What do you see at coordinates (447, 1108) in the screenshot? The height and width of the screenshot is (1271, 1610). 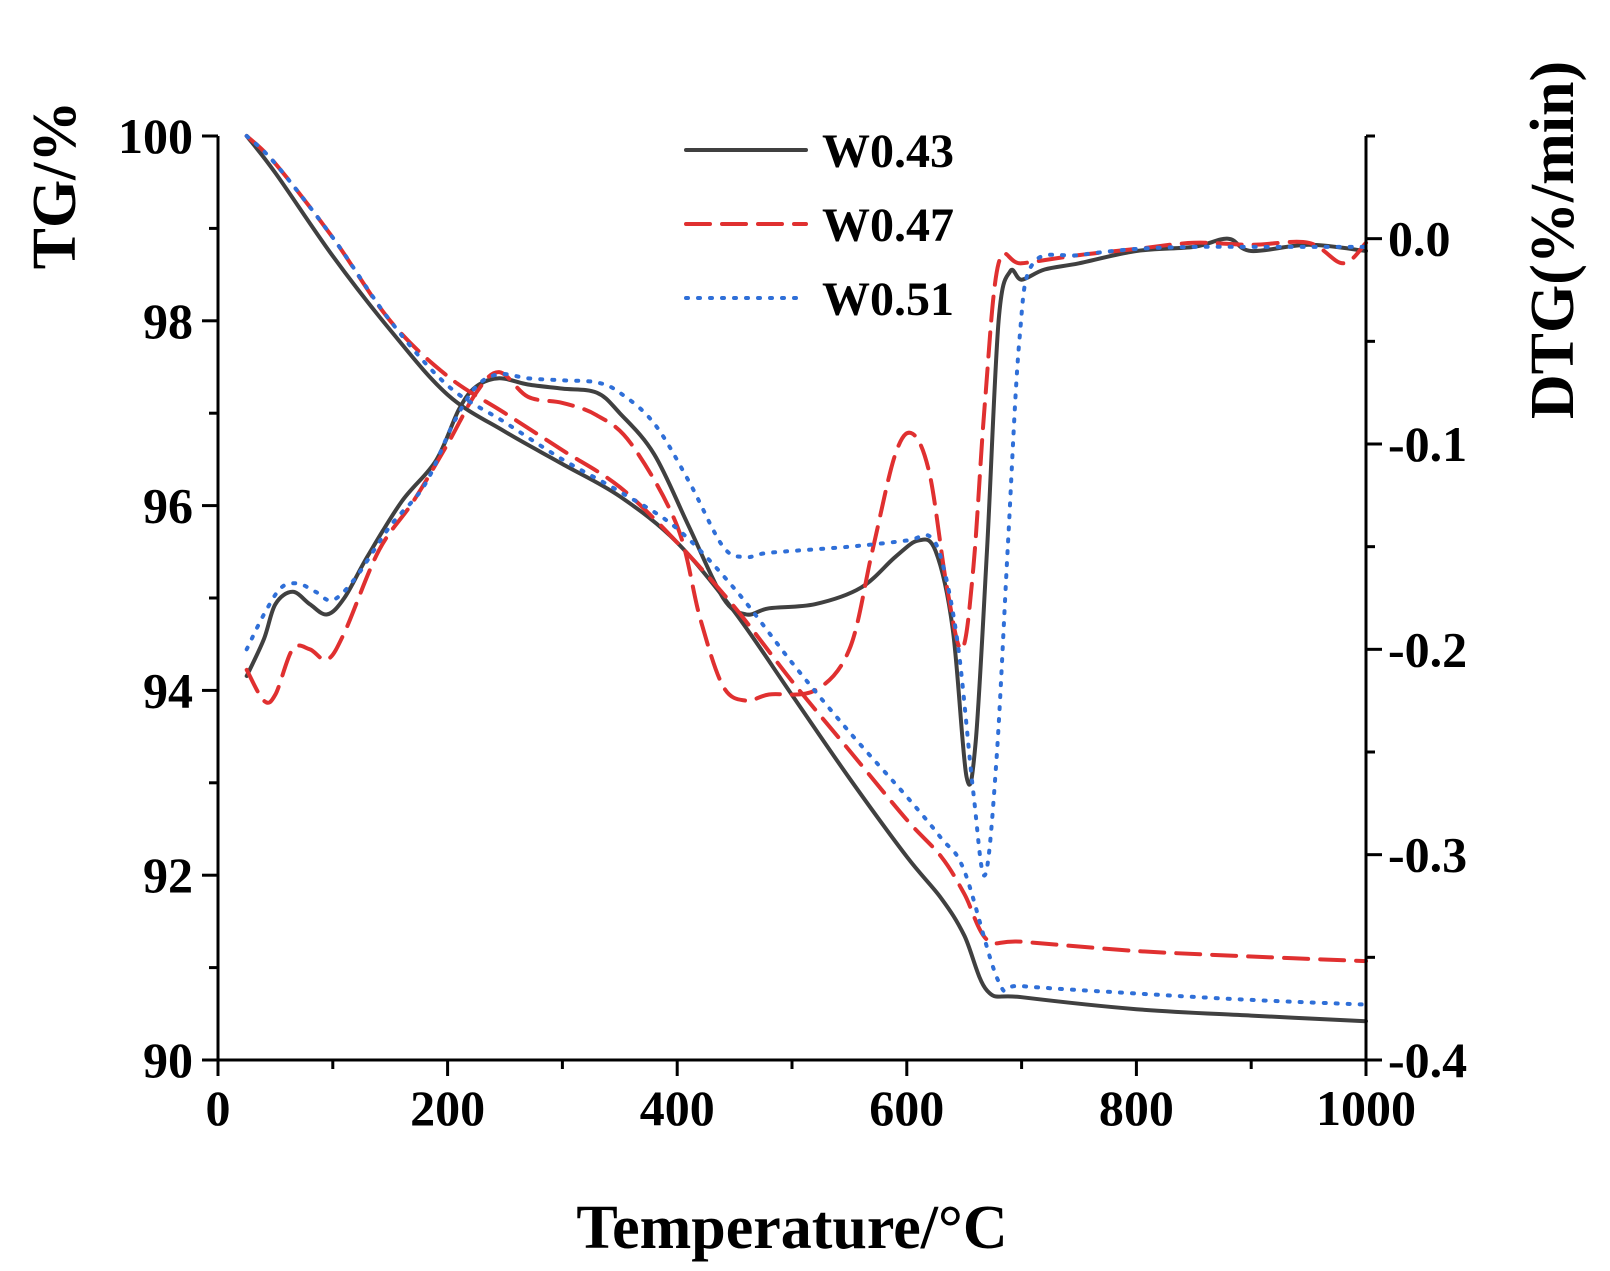 I see `x-tick-label: 200` at bounding box center [447, 1108].